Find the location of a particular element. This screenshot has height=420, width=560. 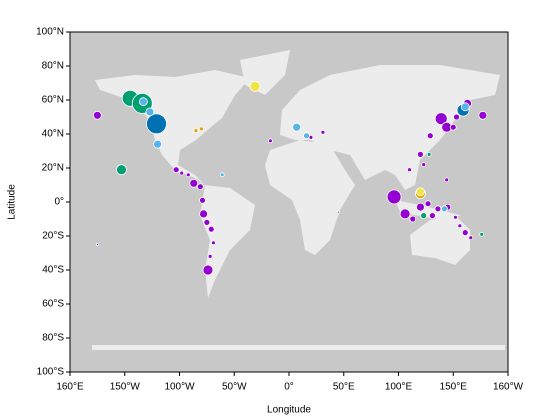

y-tick-label: 20°N is located at coordinates (53, 168).